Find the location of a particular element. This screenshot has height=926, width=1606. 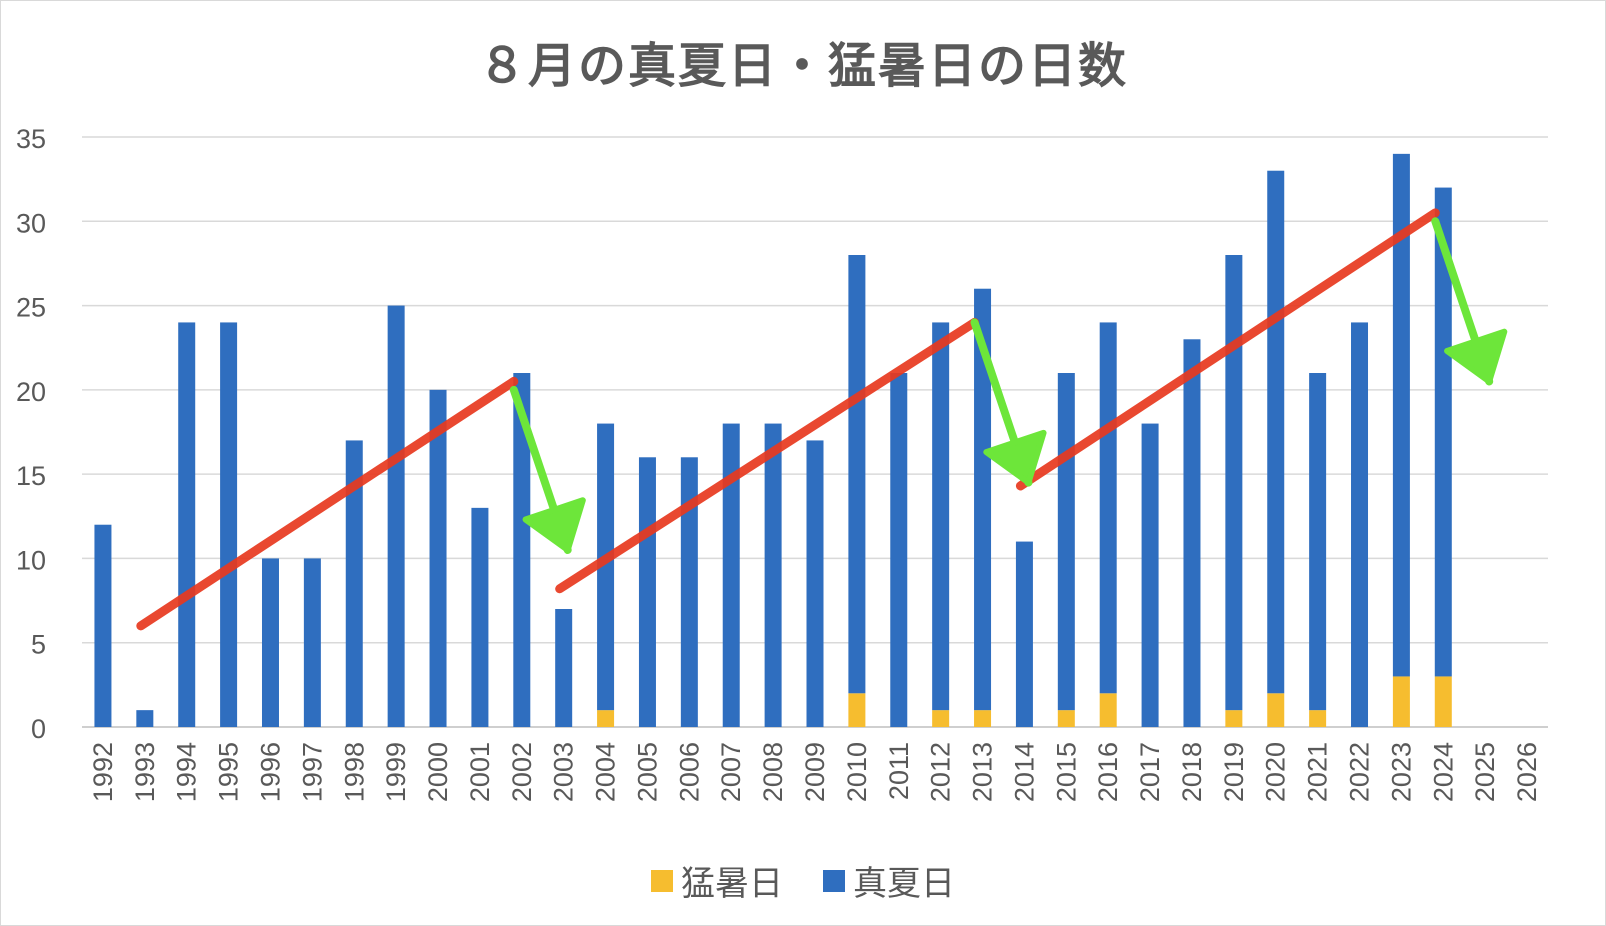

x-tick-label: 2005 is located at coordinates (647, 772).